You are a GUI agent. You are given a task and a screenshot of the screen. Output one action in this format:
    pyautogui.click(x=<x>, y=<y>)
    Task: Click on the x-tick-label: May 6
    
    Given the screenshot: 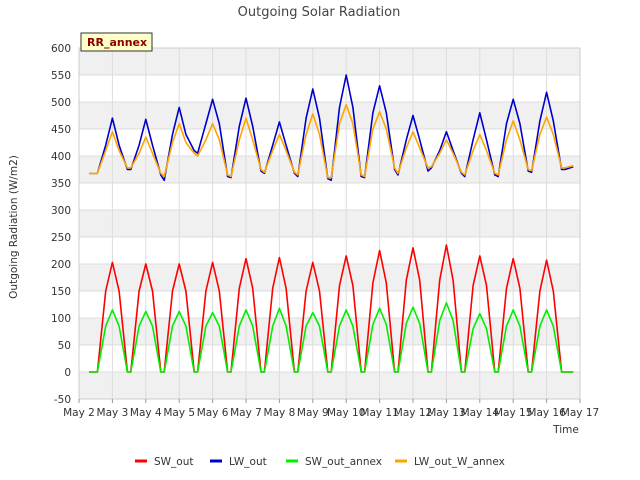 What is the action you would take?
    pyautogui.click(x=213, y=413)
    